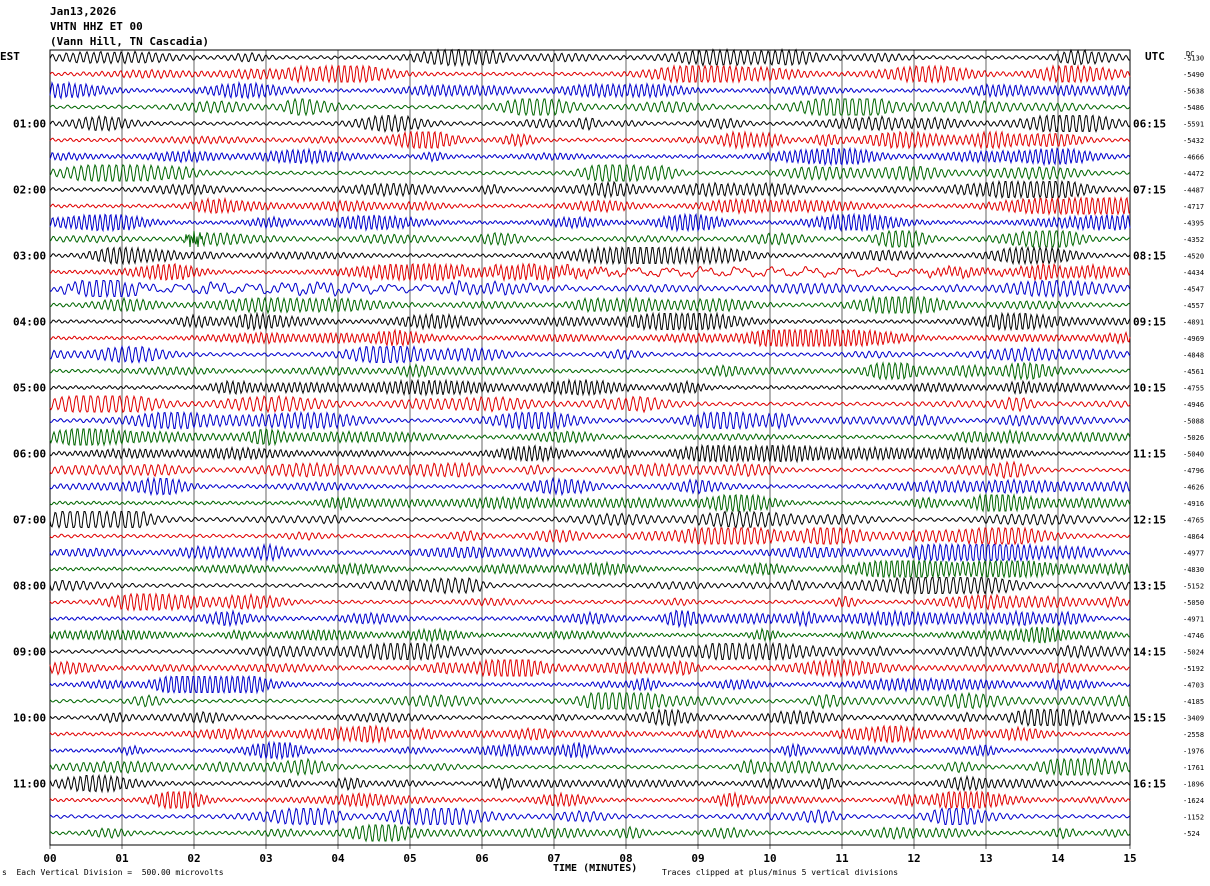 Image resolution: width=1210 pixels, height=886 pixels. Describe the element at coordinates (29, 784) in the screenshot. I see `left-hour-label: 11:00` at that location.